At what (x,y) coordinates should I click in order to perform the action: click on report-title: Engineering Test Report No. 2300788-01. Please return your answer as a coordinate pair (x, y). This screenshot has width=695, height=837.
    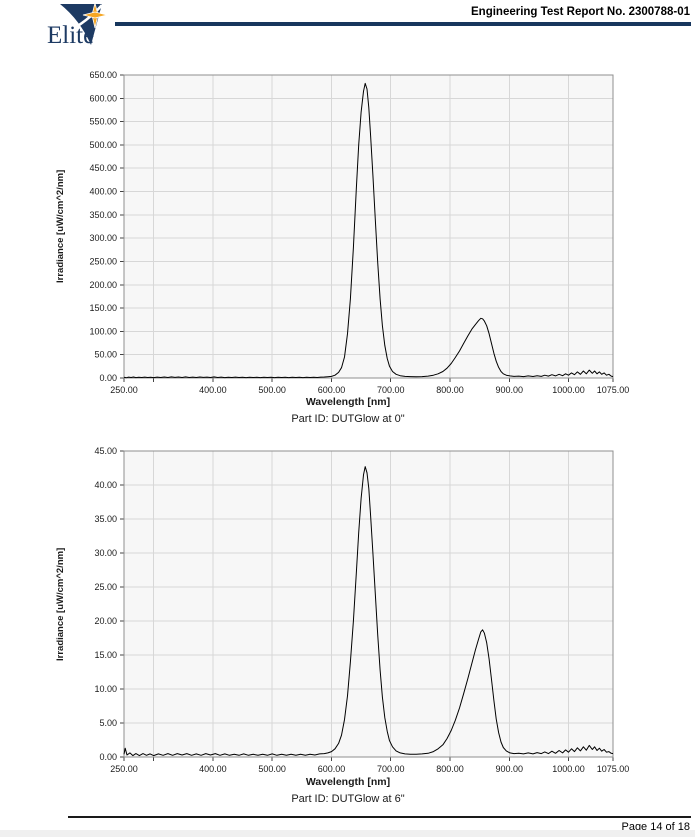
    Looking at the image, I should click on (580, 12).